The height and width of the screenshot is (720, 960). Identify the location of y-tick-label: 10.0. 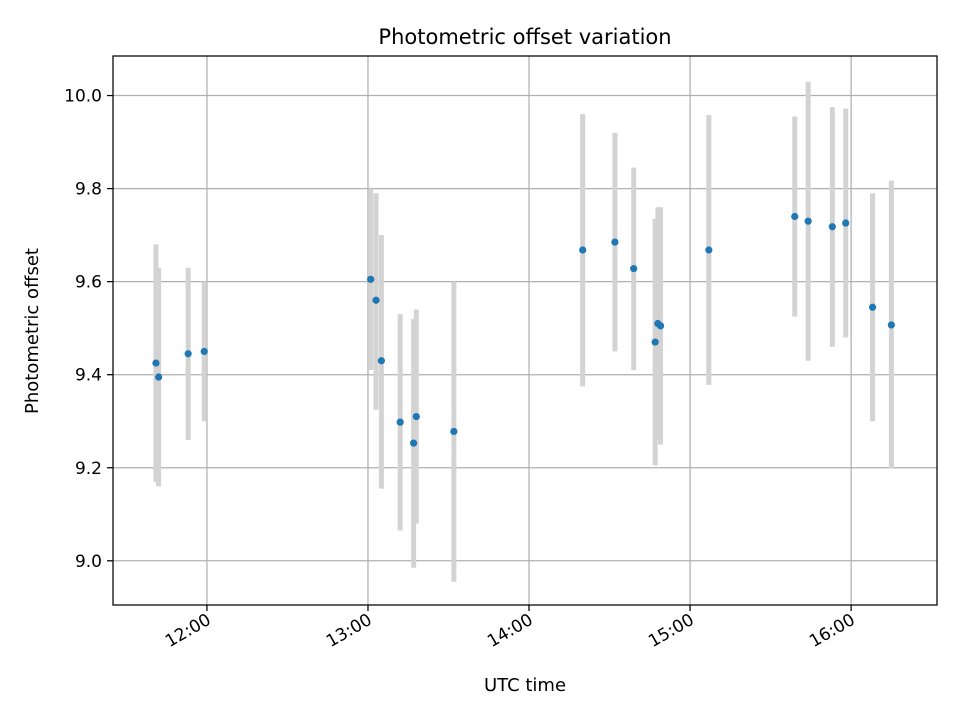
(83, 97).